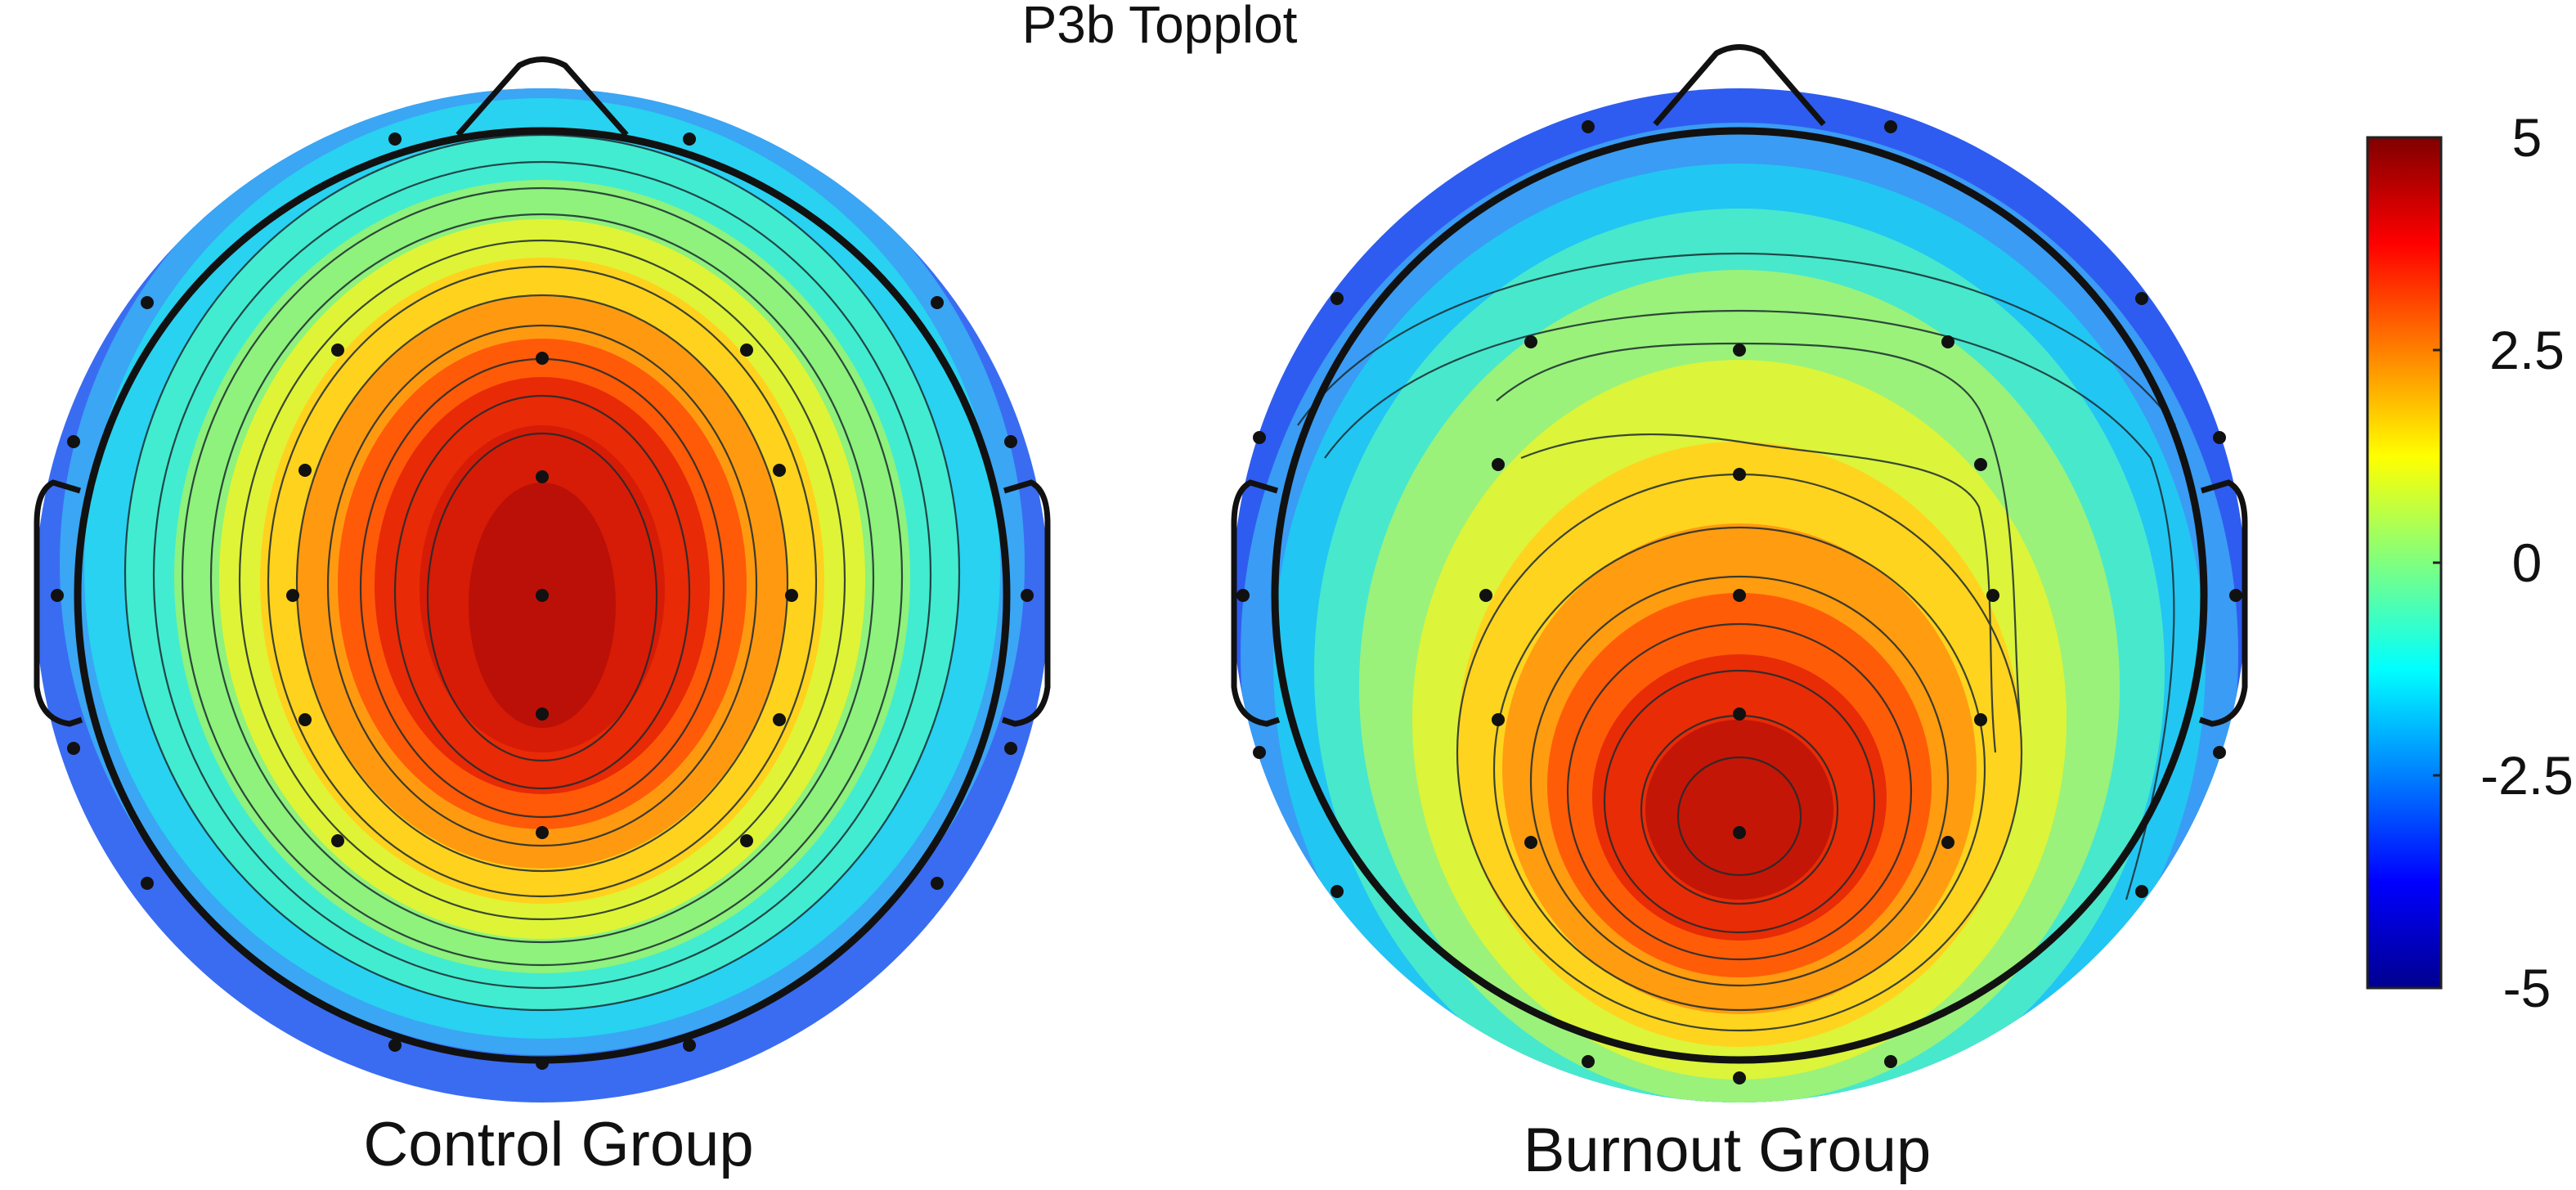  Describe the element at coordinates (2527, 988) in the screenshot. I see `colorbar-tick-label: -5` at that location.